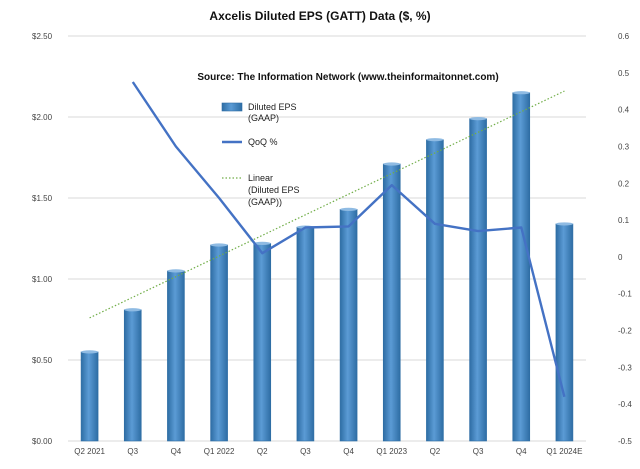 This screenshot has height=469, width=640. I want to click on y-right-tick-label: 0, so click(620, 257).